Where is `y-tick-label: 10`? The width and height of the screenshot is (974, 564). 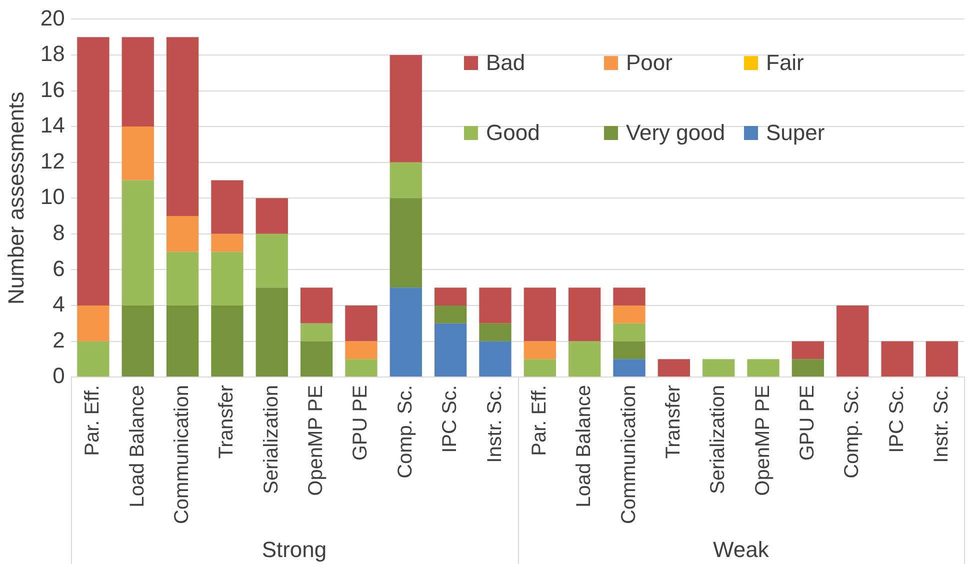 y-tick-label: 10 is located at coordinates (52, 197).